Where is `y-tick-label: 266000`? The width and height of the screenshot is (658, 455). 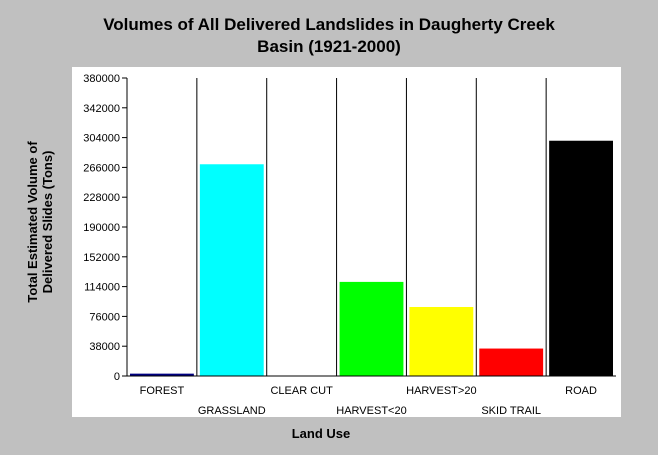 y-tick-label: 266000 is located at coordinates (101, 168).